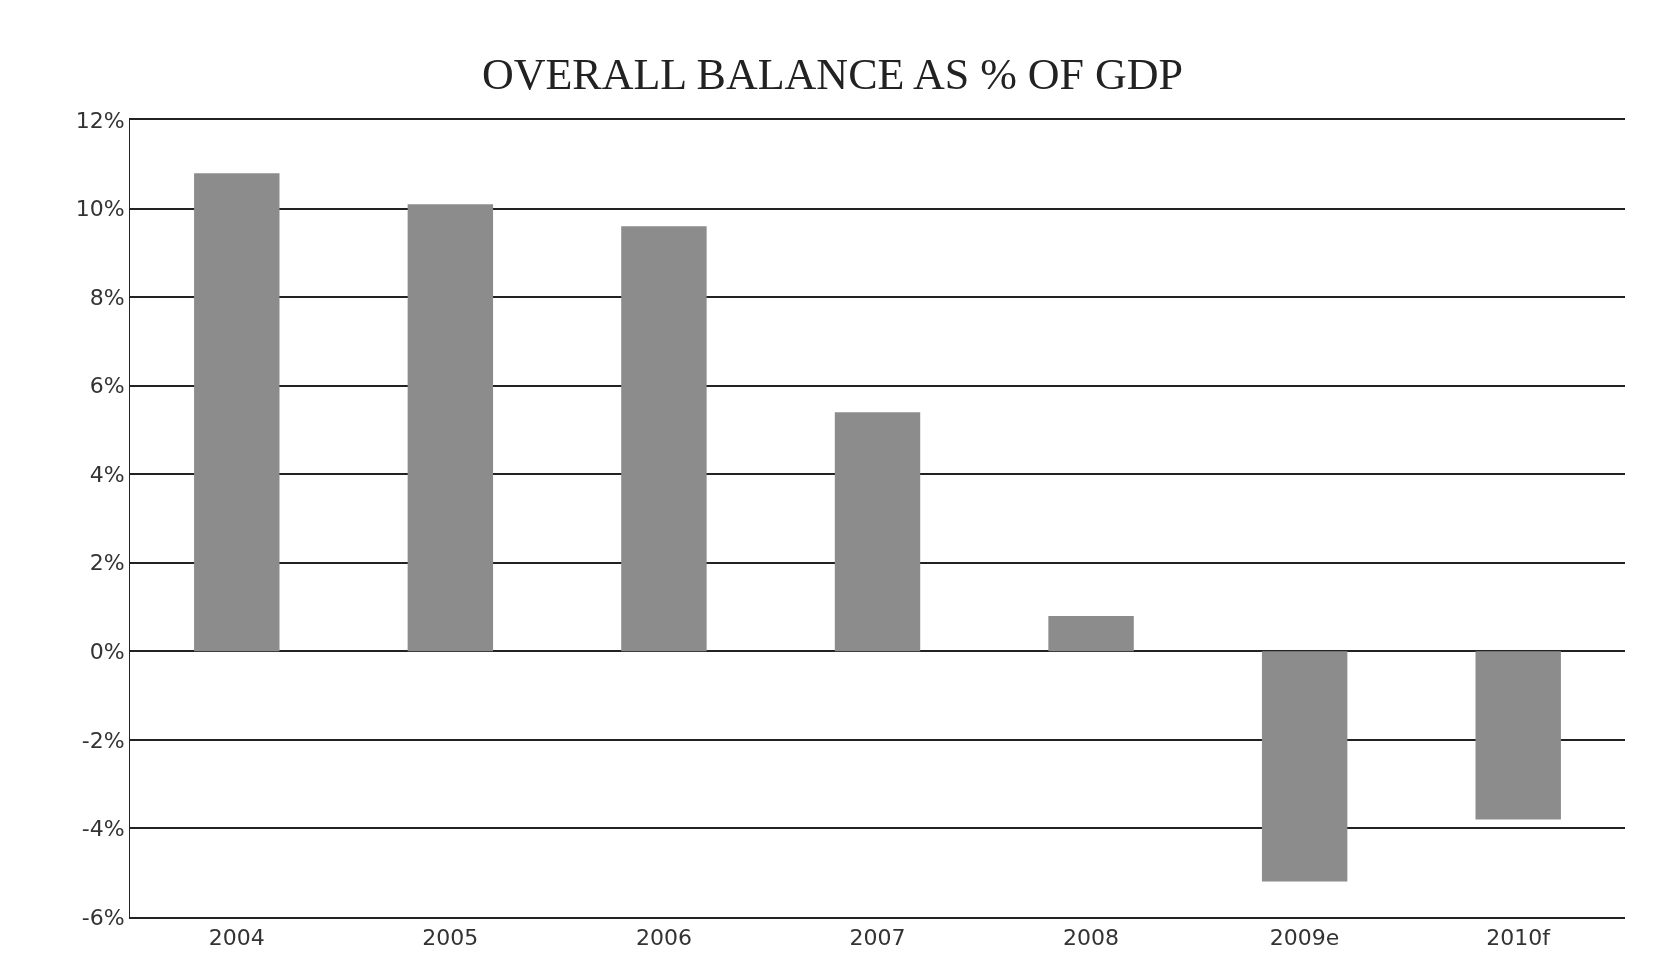 The image size is (1665, 977). Describe the element at coordinates (832, 75) in the screenshot. I see `chart-title: OVERALL BALANCE AS % OF GDP` at that location.